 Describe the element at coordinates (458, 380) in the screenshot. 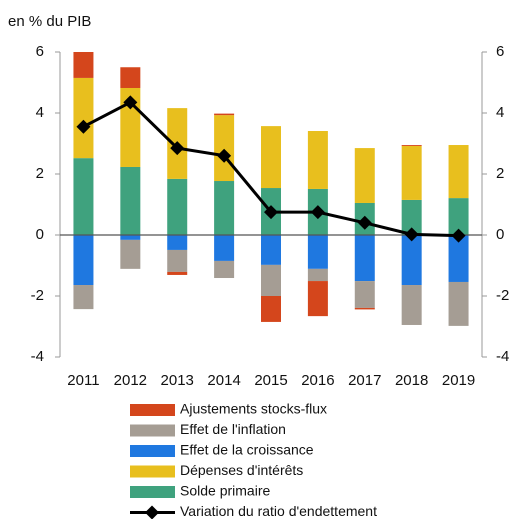

I see `x-tick-label: 2019` at that location.